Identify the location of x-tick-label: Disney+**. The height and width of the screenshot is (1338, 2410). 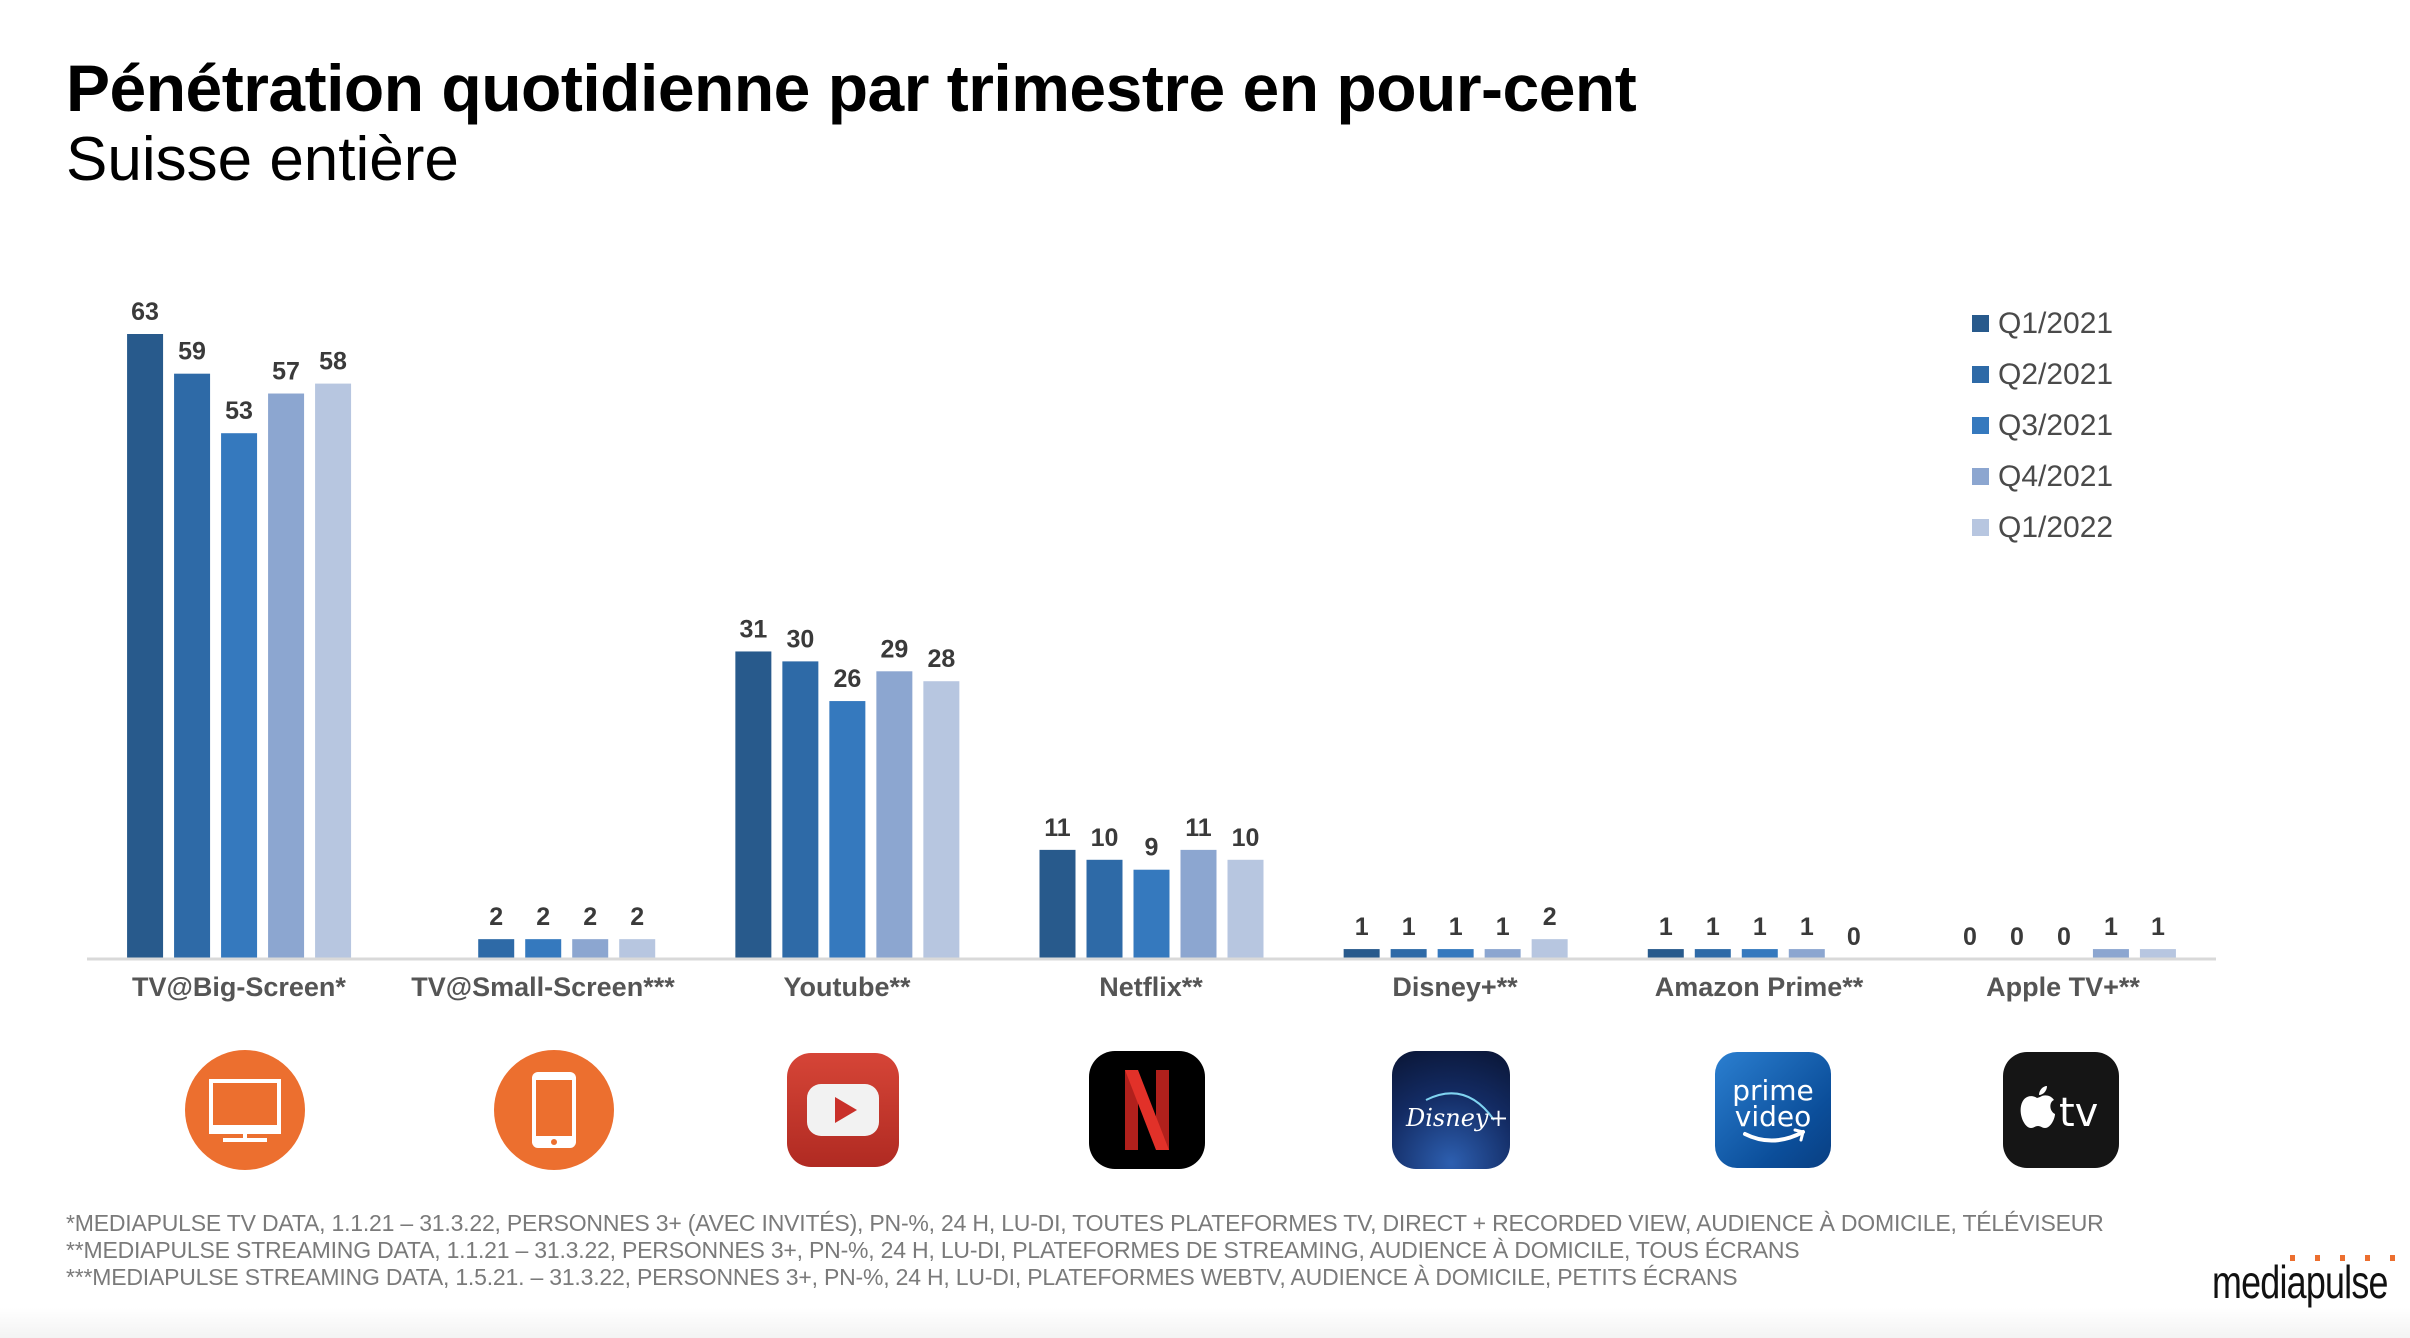
(1455, 987).